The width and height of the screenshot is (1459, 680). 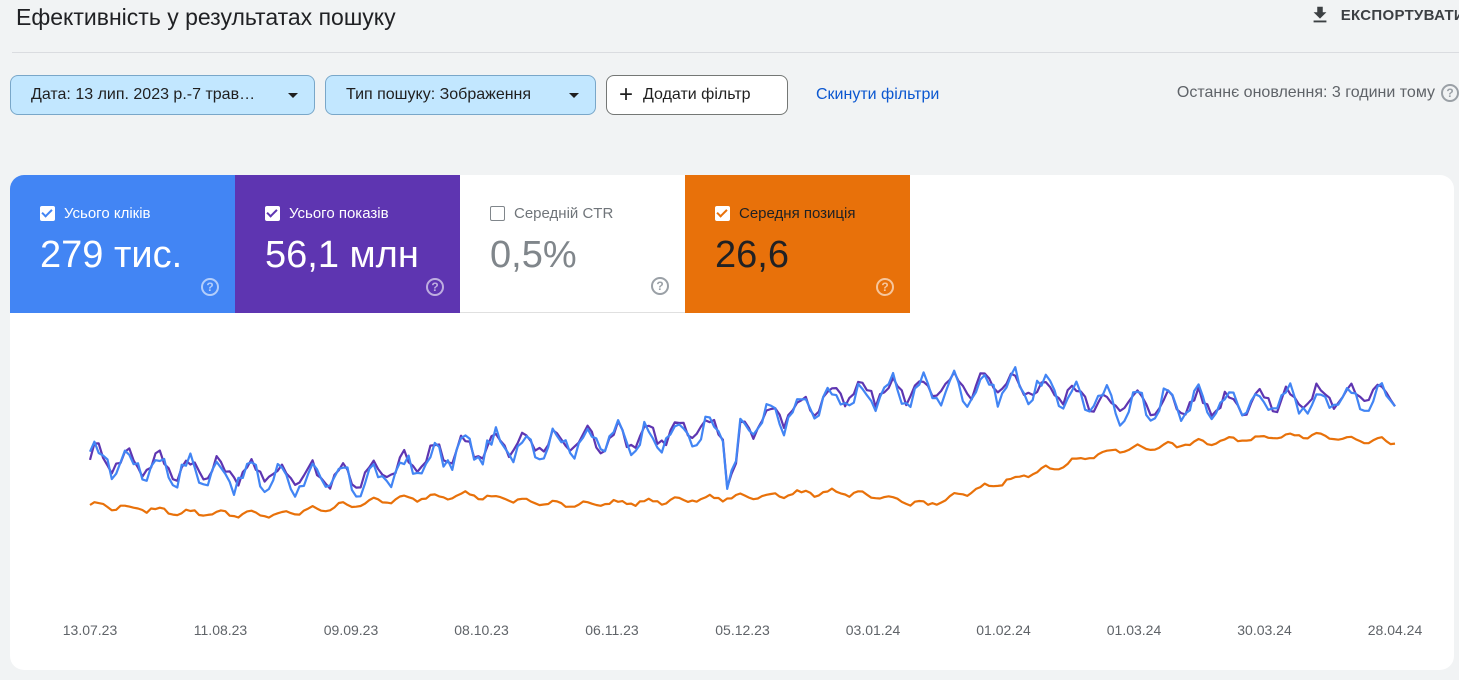 I want to click on x-tick-label: 06.11.23, so click(x=612, y=630).